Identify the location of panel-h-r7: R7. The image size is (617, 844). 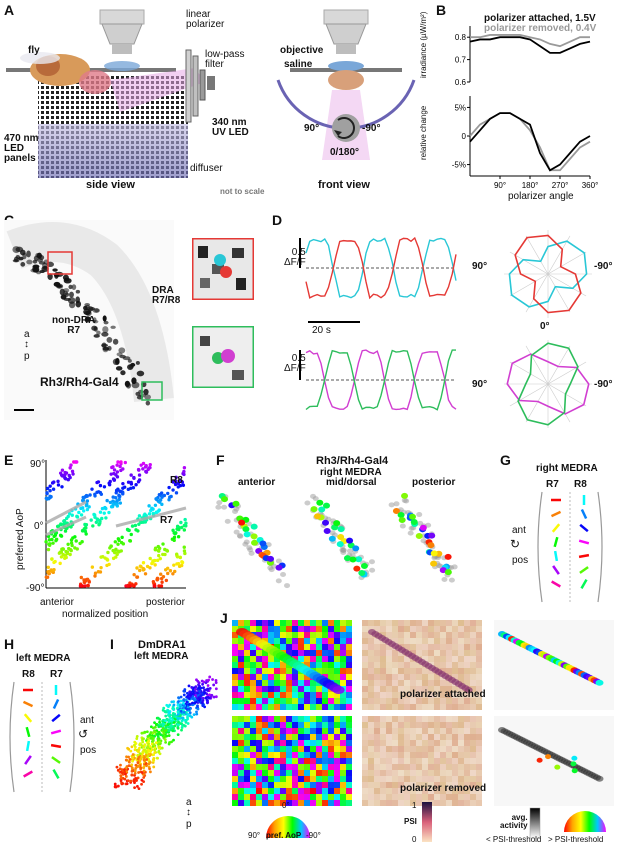
(56, 674).